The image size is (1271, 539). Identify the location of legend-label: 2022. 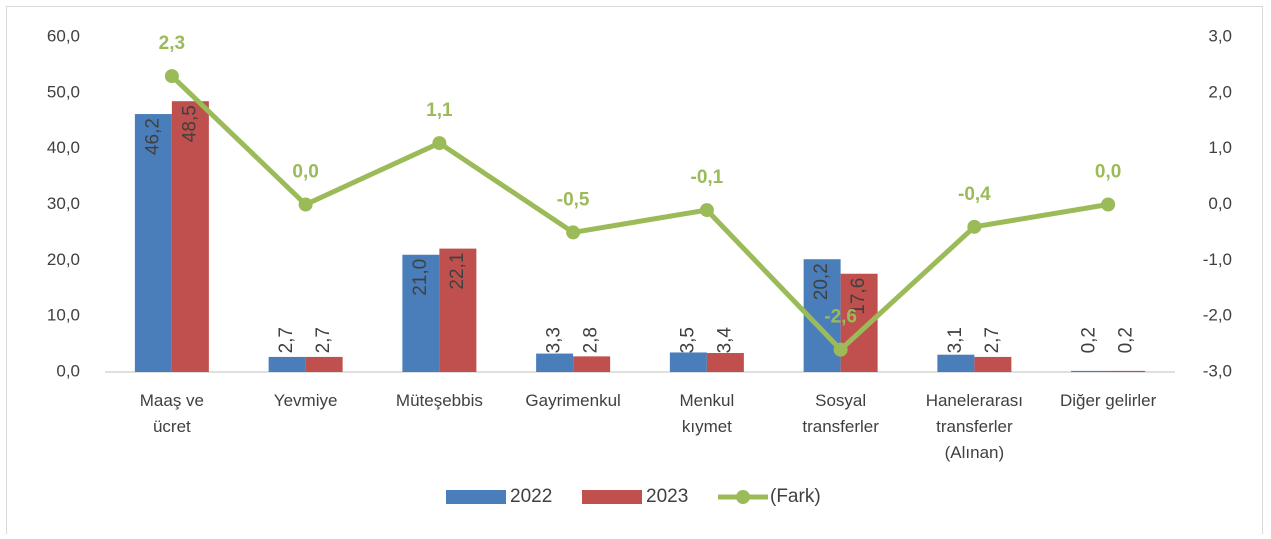
(531, 496).